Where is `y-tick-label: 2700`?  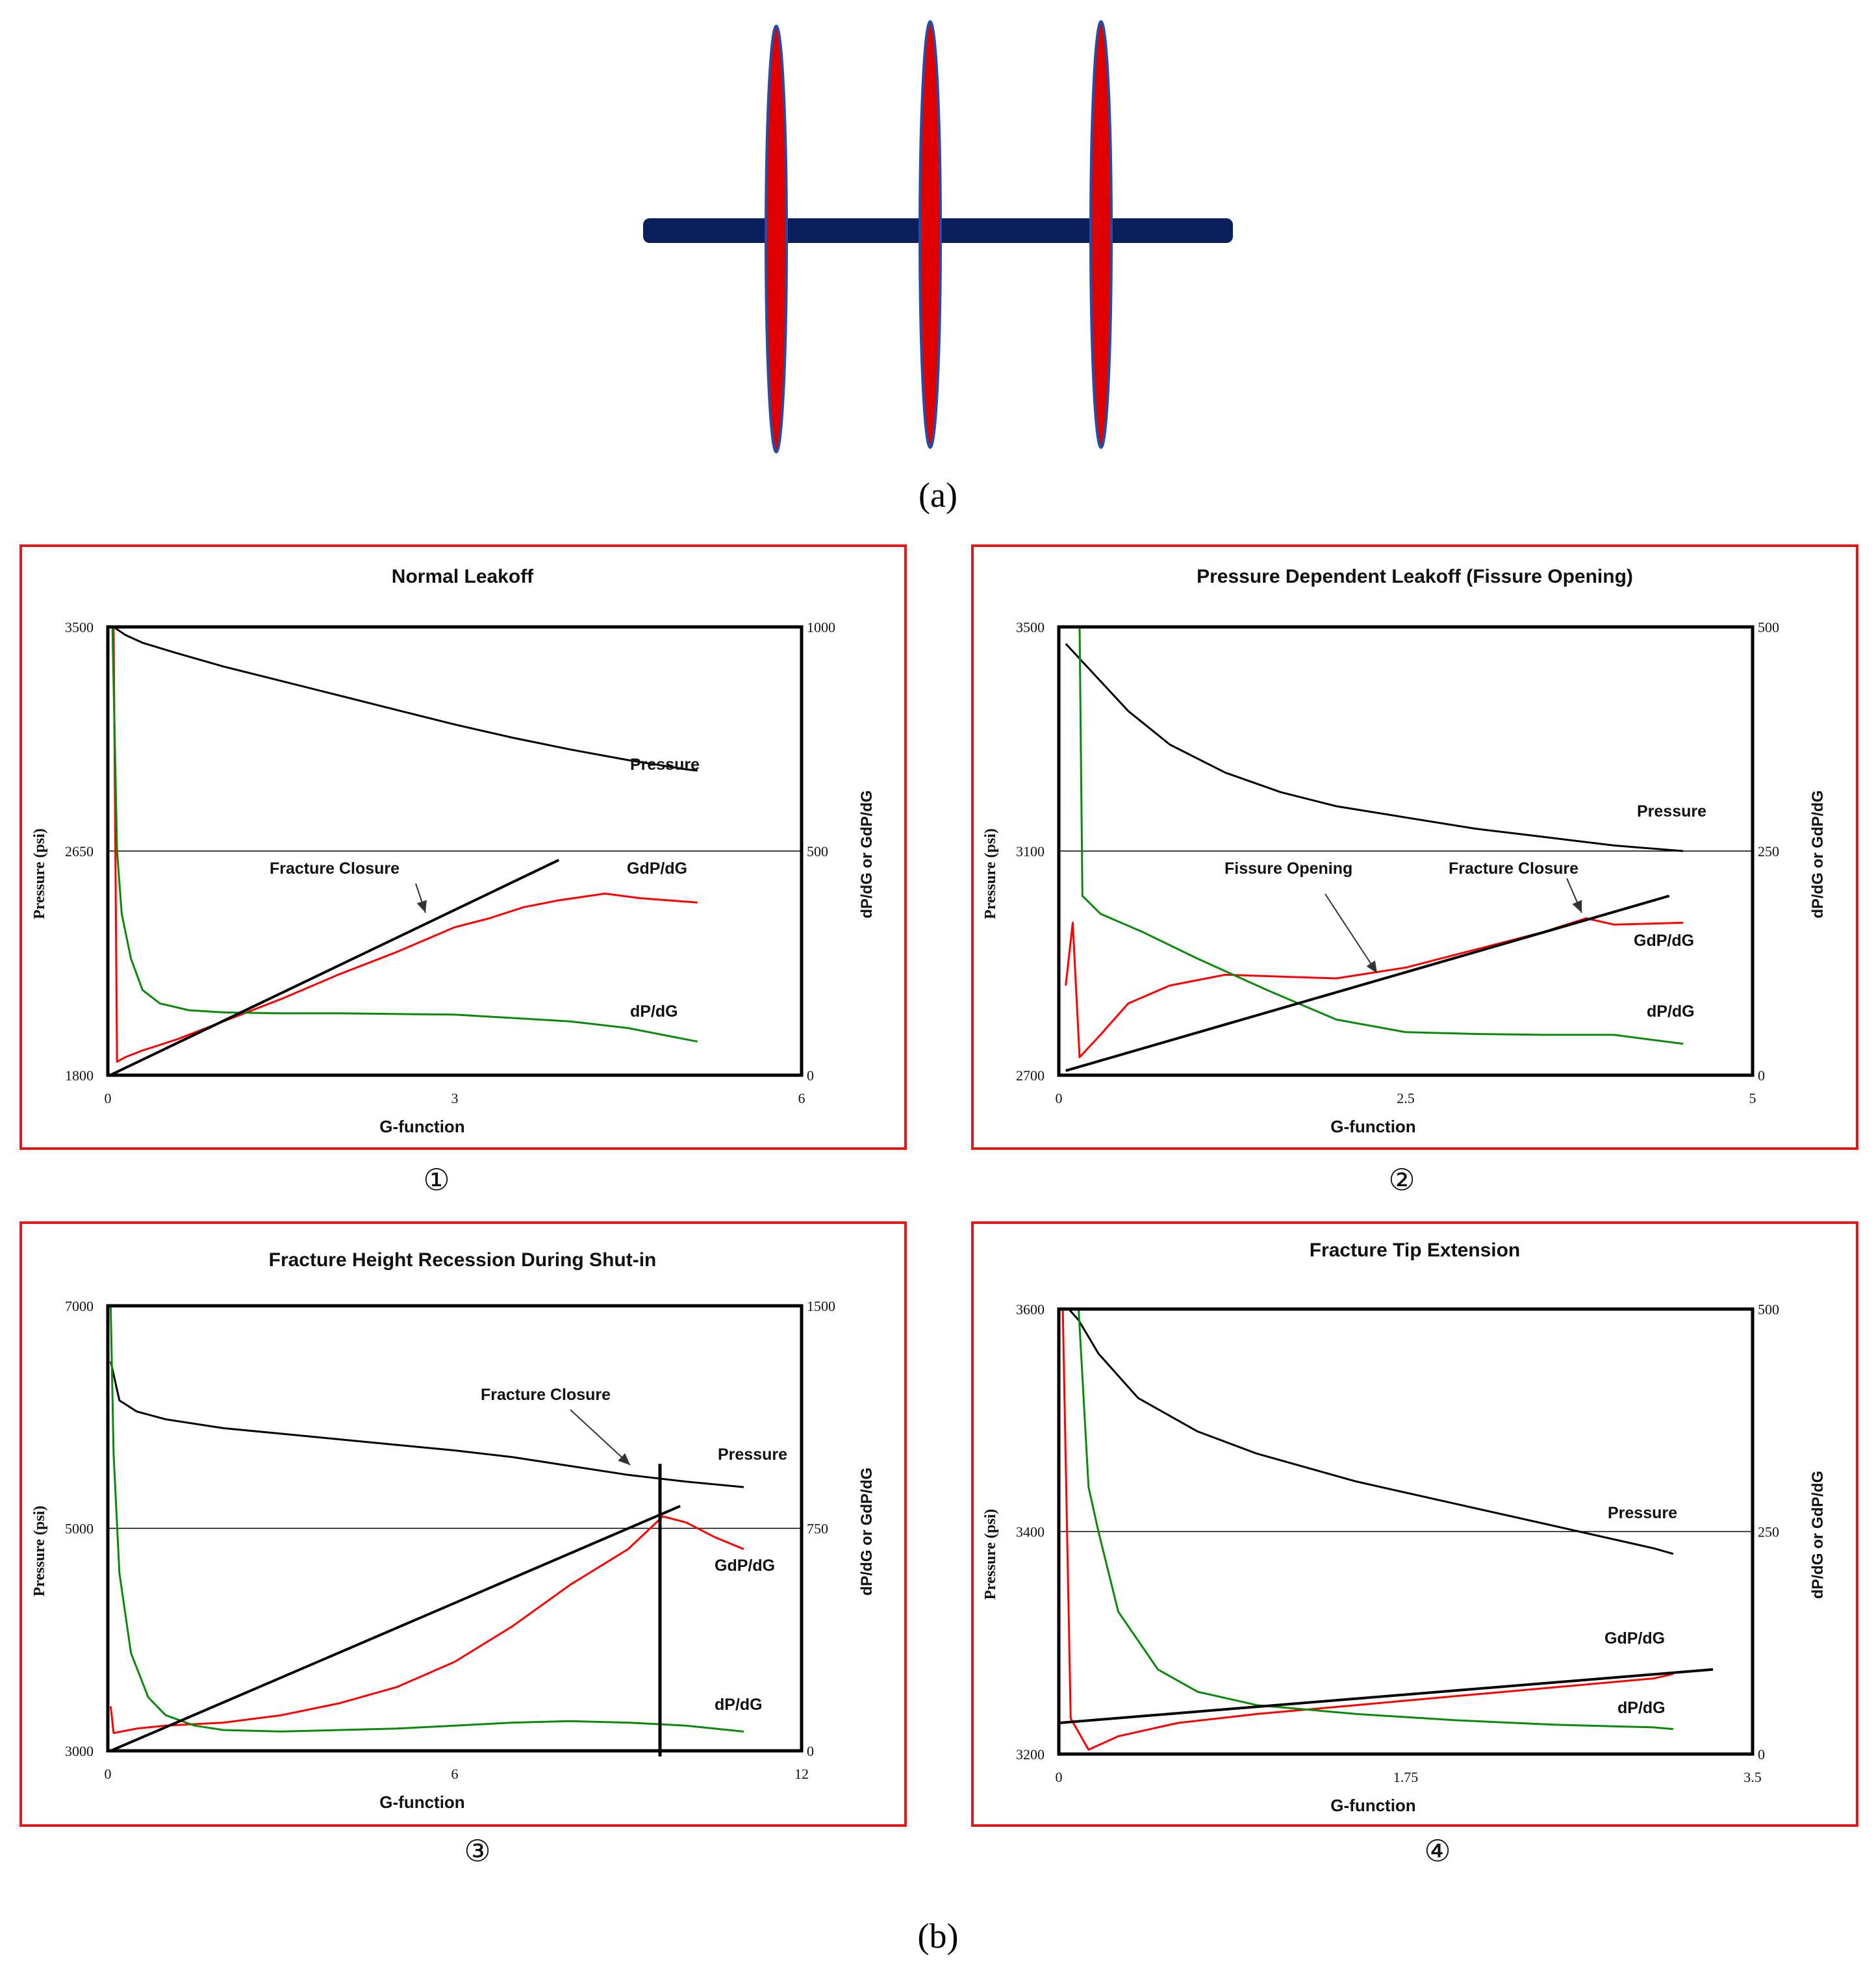
y-tick-label: 2700 is located at coordinates (1030, 1075).